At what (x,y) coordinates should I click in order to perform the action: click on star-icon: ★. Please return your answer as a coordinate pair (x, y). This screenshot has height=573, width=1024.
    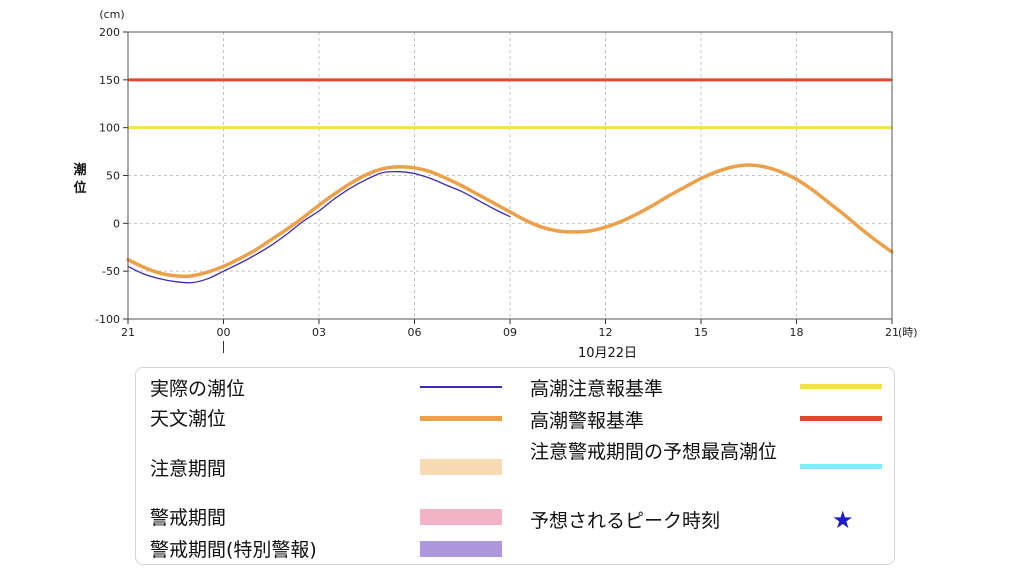
    Looking at the image, I should click on (843, 520).